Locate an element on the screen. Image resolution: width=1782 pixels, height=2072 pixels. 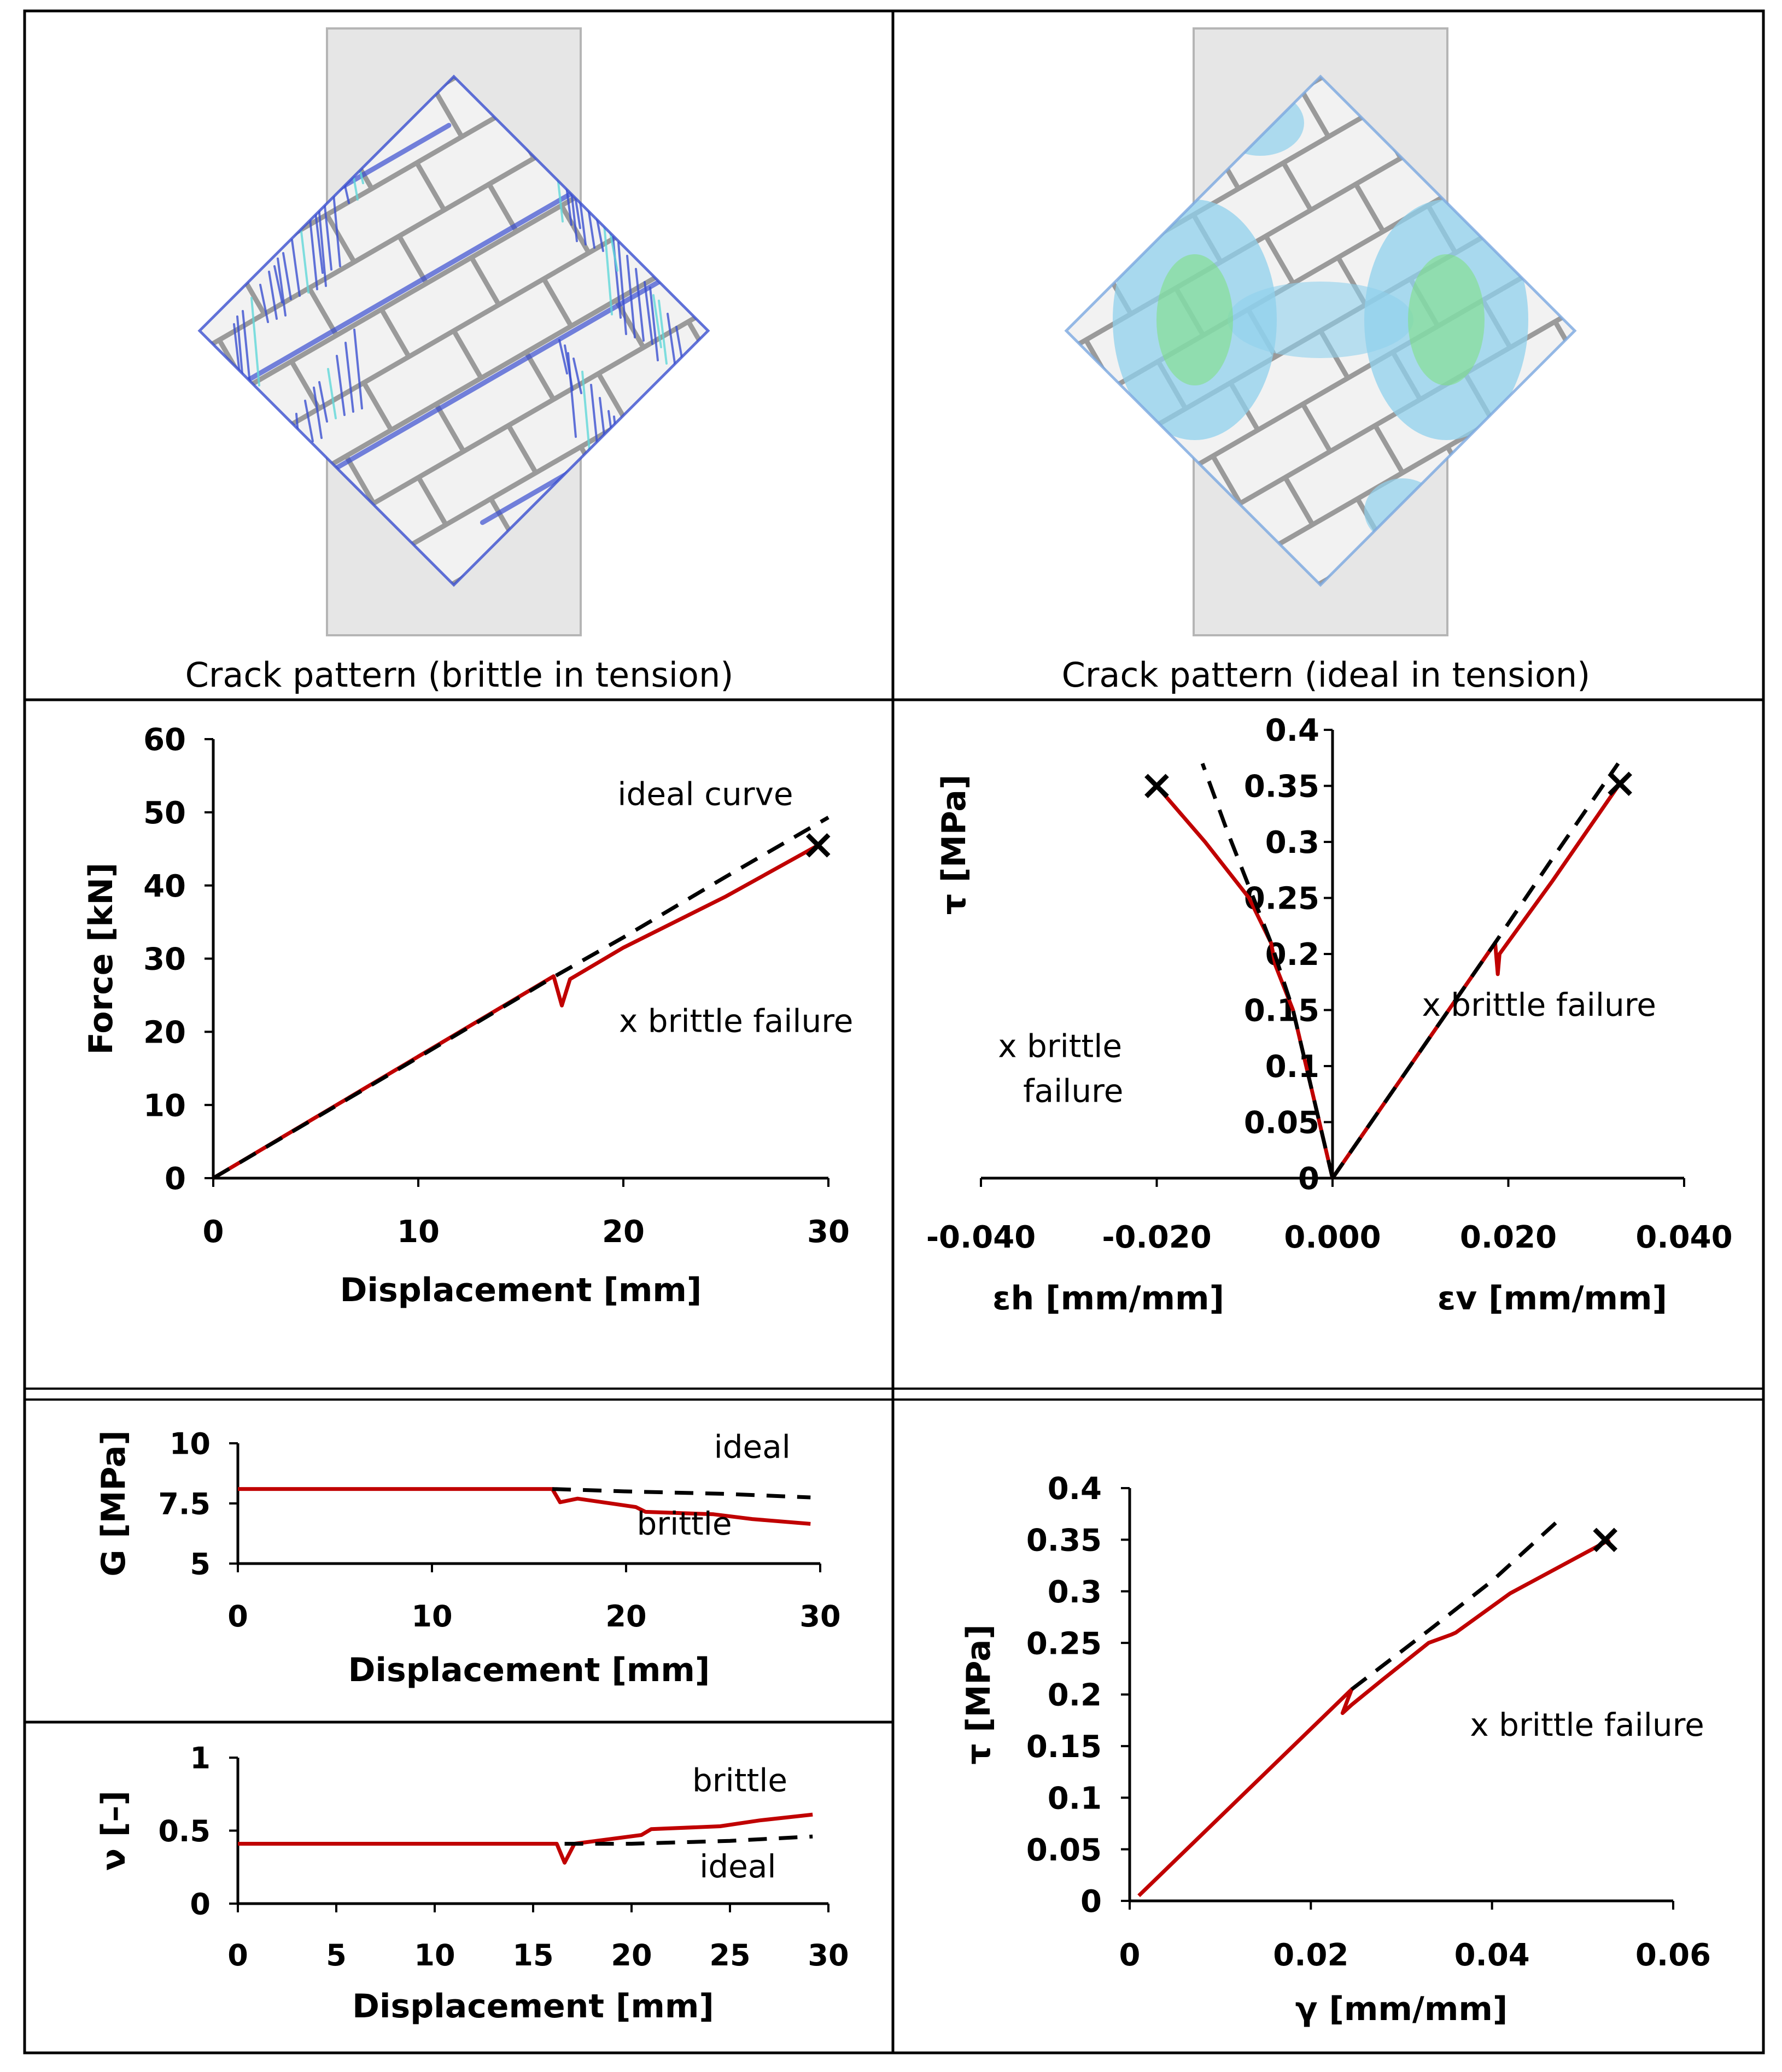
y-tick-label: 0.1 is located at coordinates (1075, 1798).